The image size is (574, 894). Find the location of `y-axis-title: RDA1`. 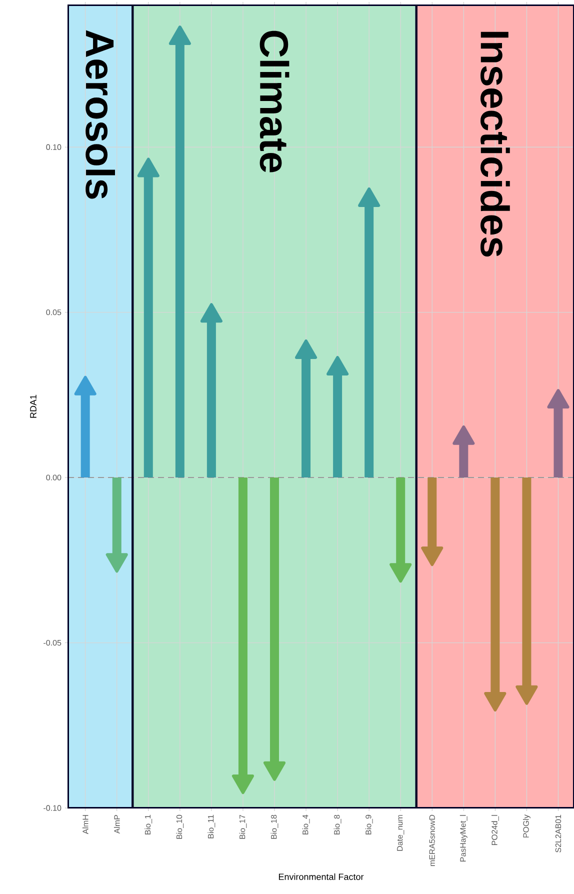

y-axis-title: RDA1 is located at coordinates (33, 406).